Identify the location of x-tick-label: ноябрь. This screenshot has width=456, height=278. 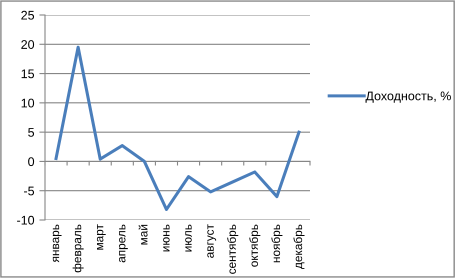
(276, 243).